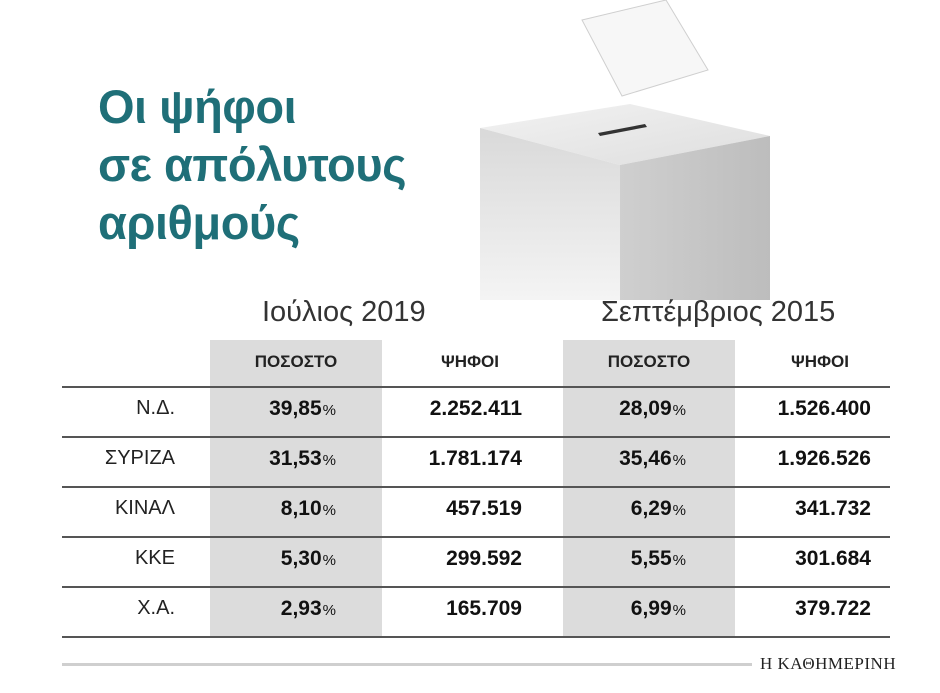  I want to click on party-label: Ν.Δ., so click(155, 408).